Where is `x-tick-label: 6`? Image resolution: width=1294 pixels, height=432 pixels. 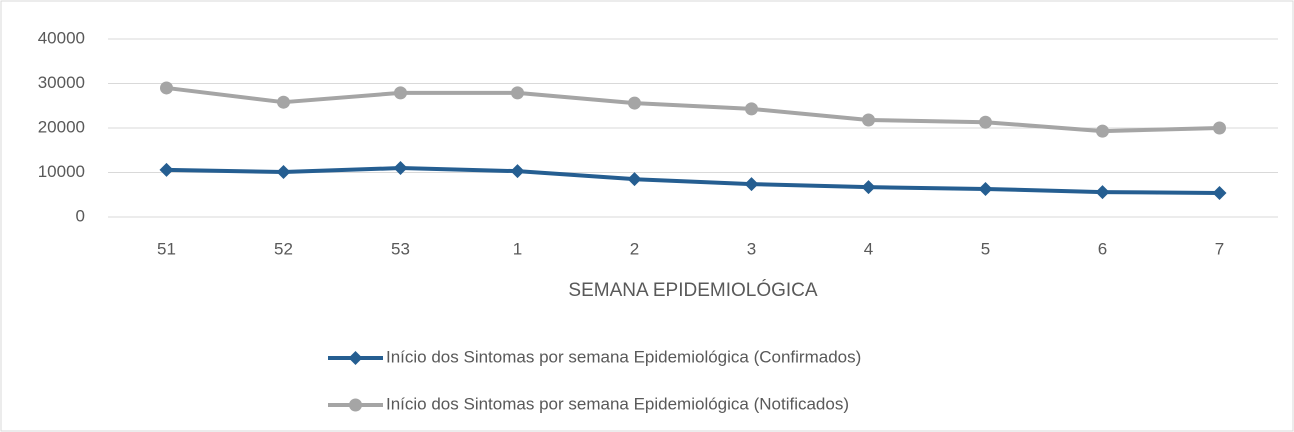 x-tick-label: 6 is located at coordinates (1102, 248).